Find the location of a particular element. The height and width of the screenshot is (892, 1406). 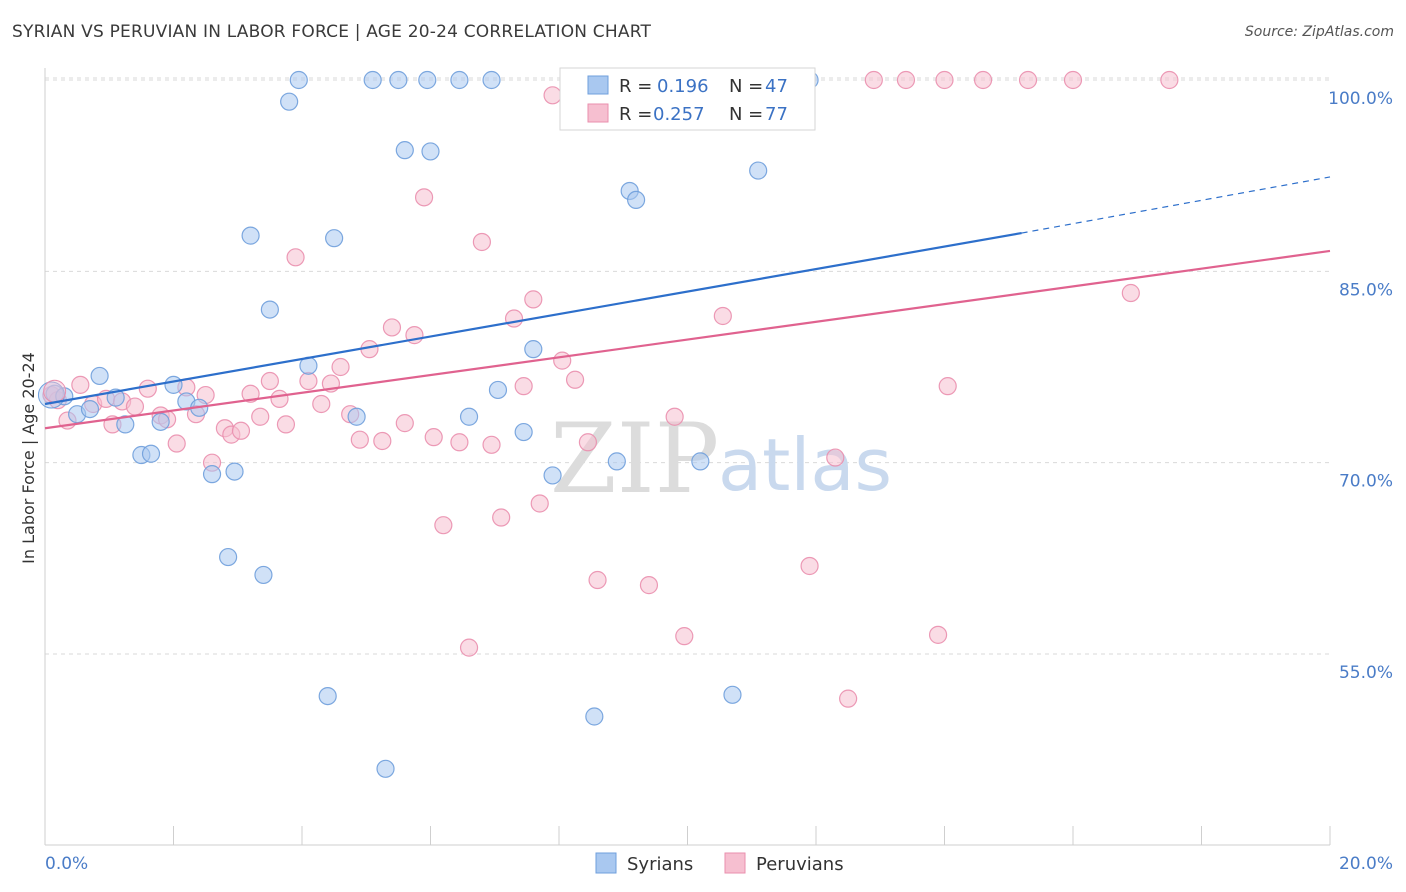

legend-r-value-peruvians: 0.257 is located at coordinates (679, 114).